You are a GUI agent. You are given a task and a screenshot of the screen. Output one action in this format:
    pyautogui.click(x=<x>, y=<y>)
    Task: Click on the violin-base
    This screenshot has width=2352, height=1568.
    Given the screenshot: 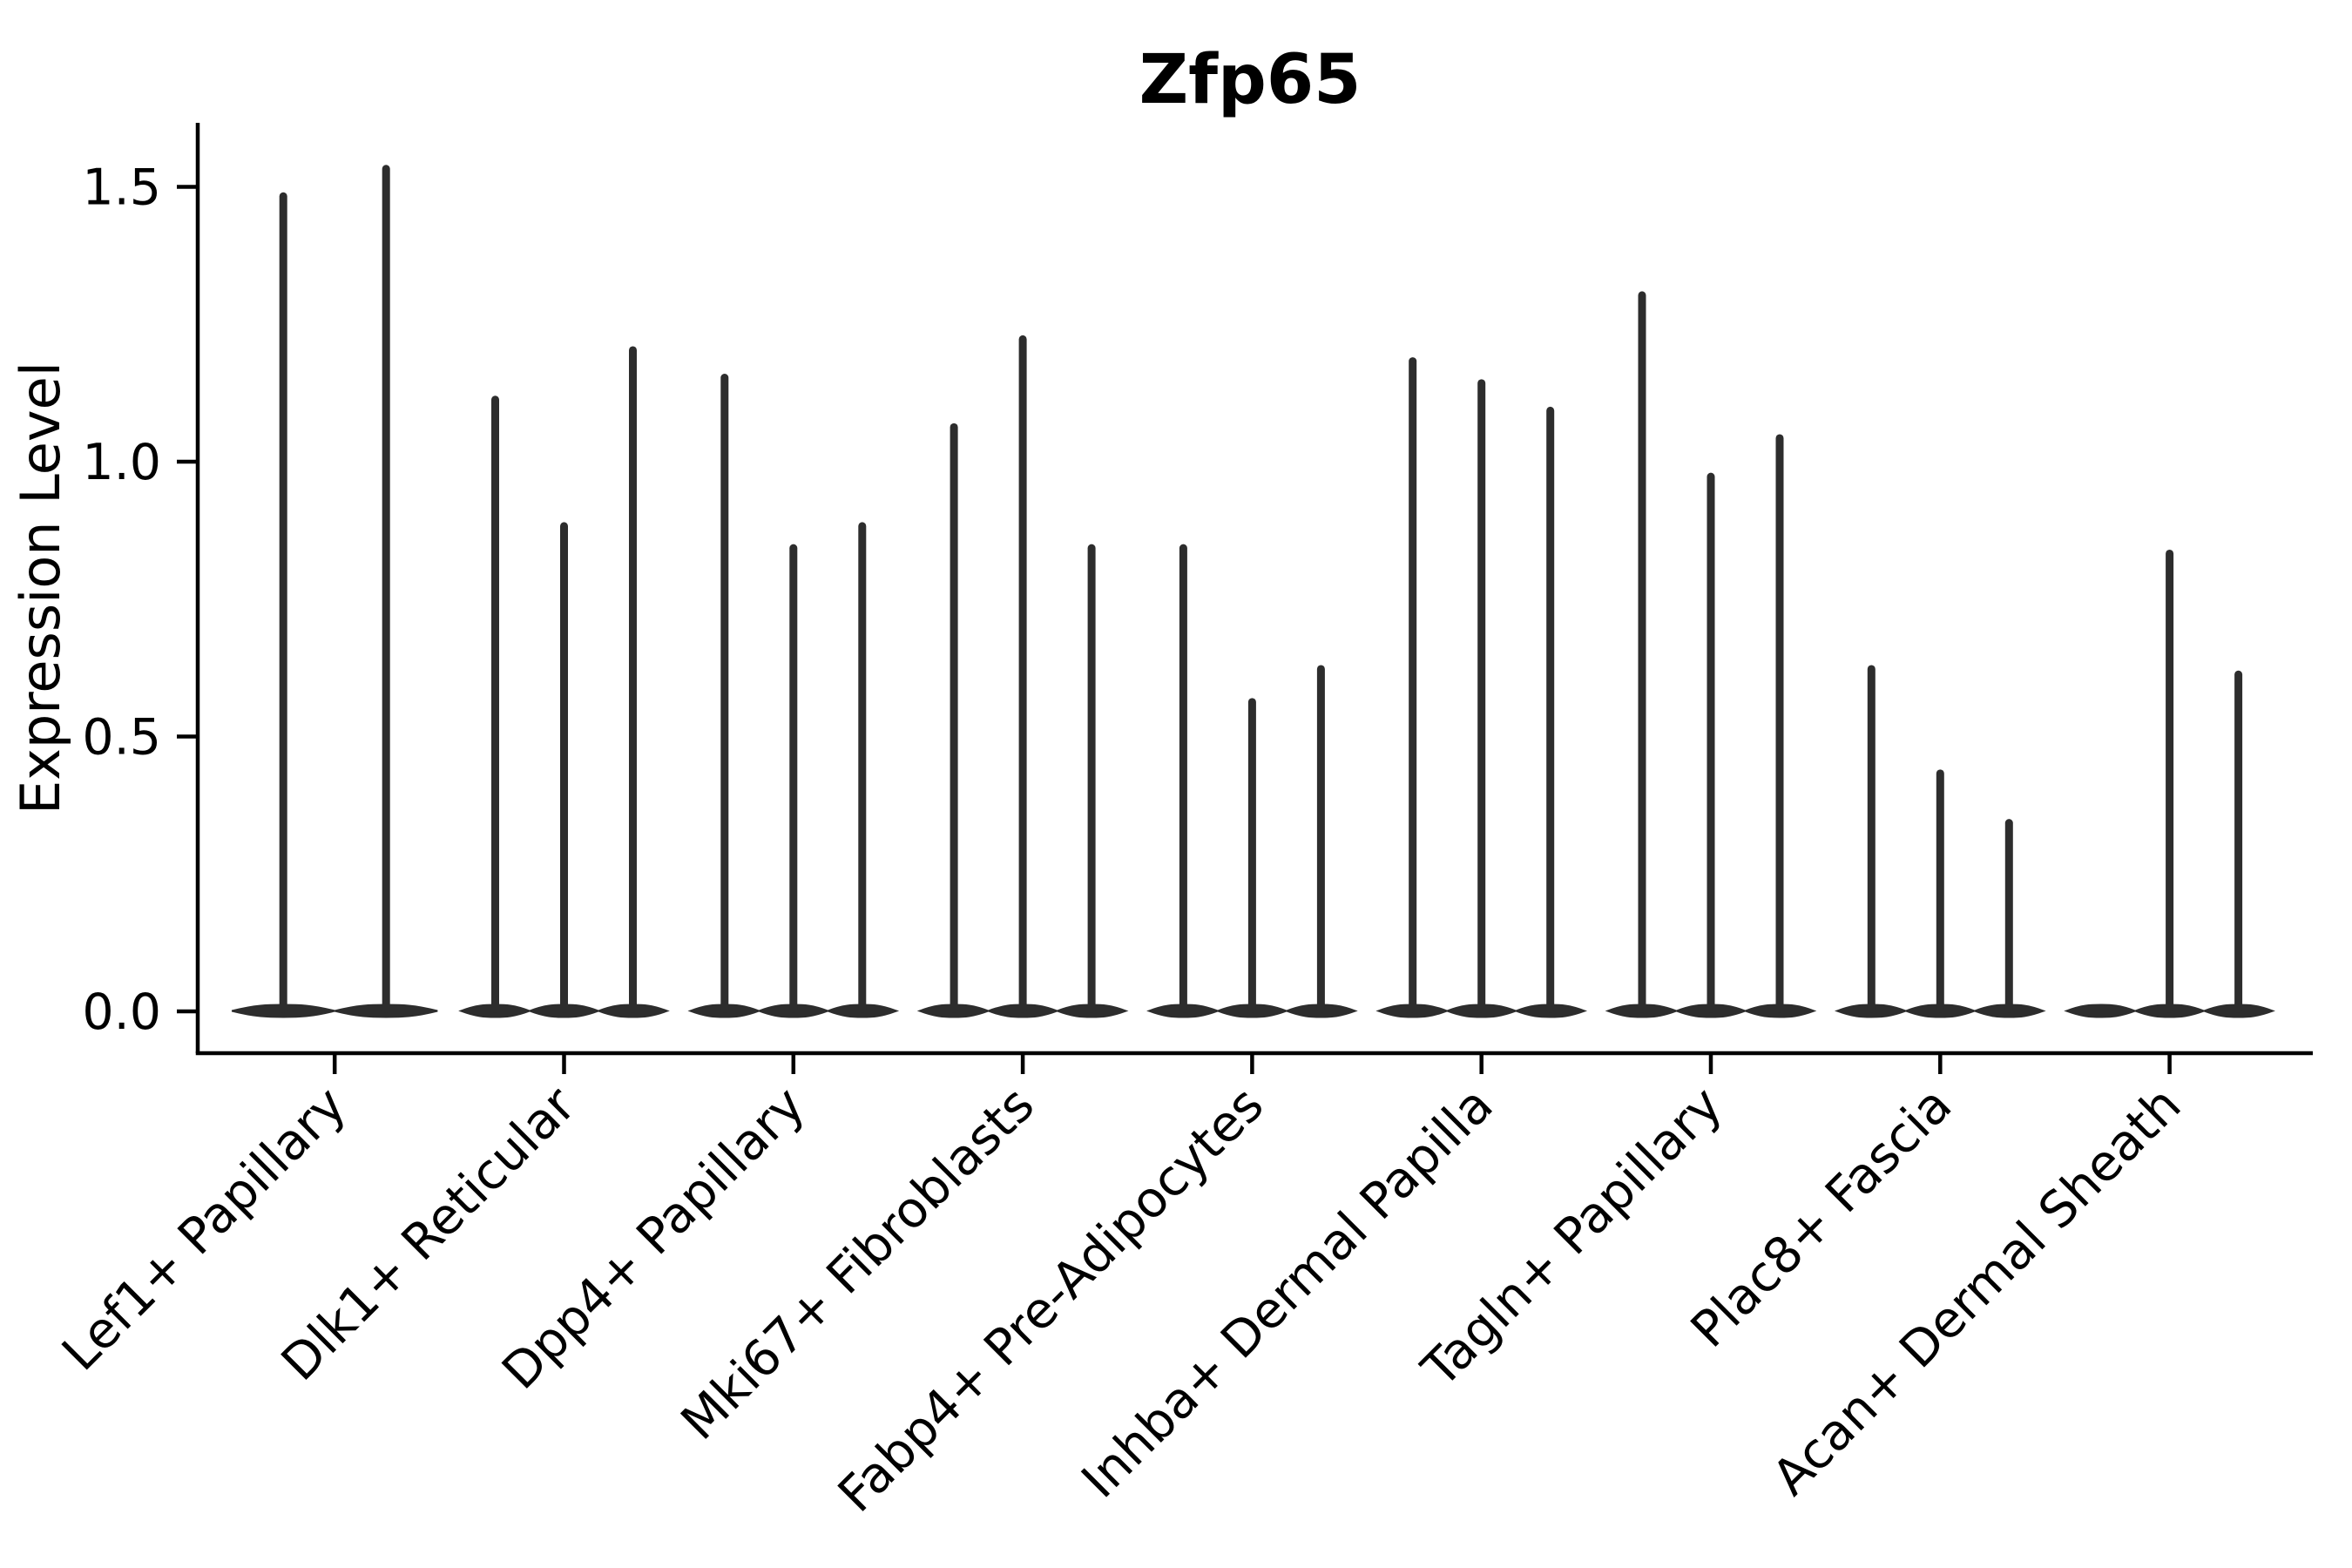 What is the action you would take?
    pyautogui.click(x=2101, y=1011)
    